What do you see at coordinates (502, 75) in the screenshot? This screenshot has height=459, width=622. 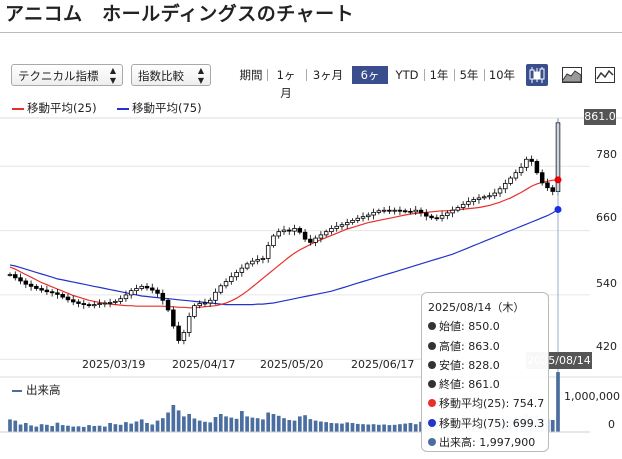 I see `period-10y: 10年` at bounding box center [502, 75].